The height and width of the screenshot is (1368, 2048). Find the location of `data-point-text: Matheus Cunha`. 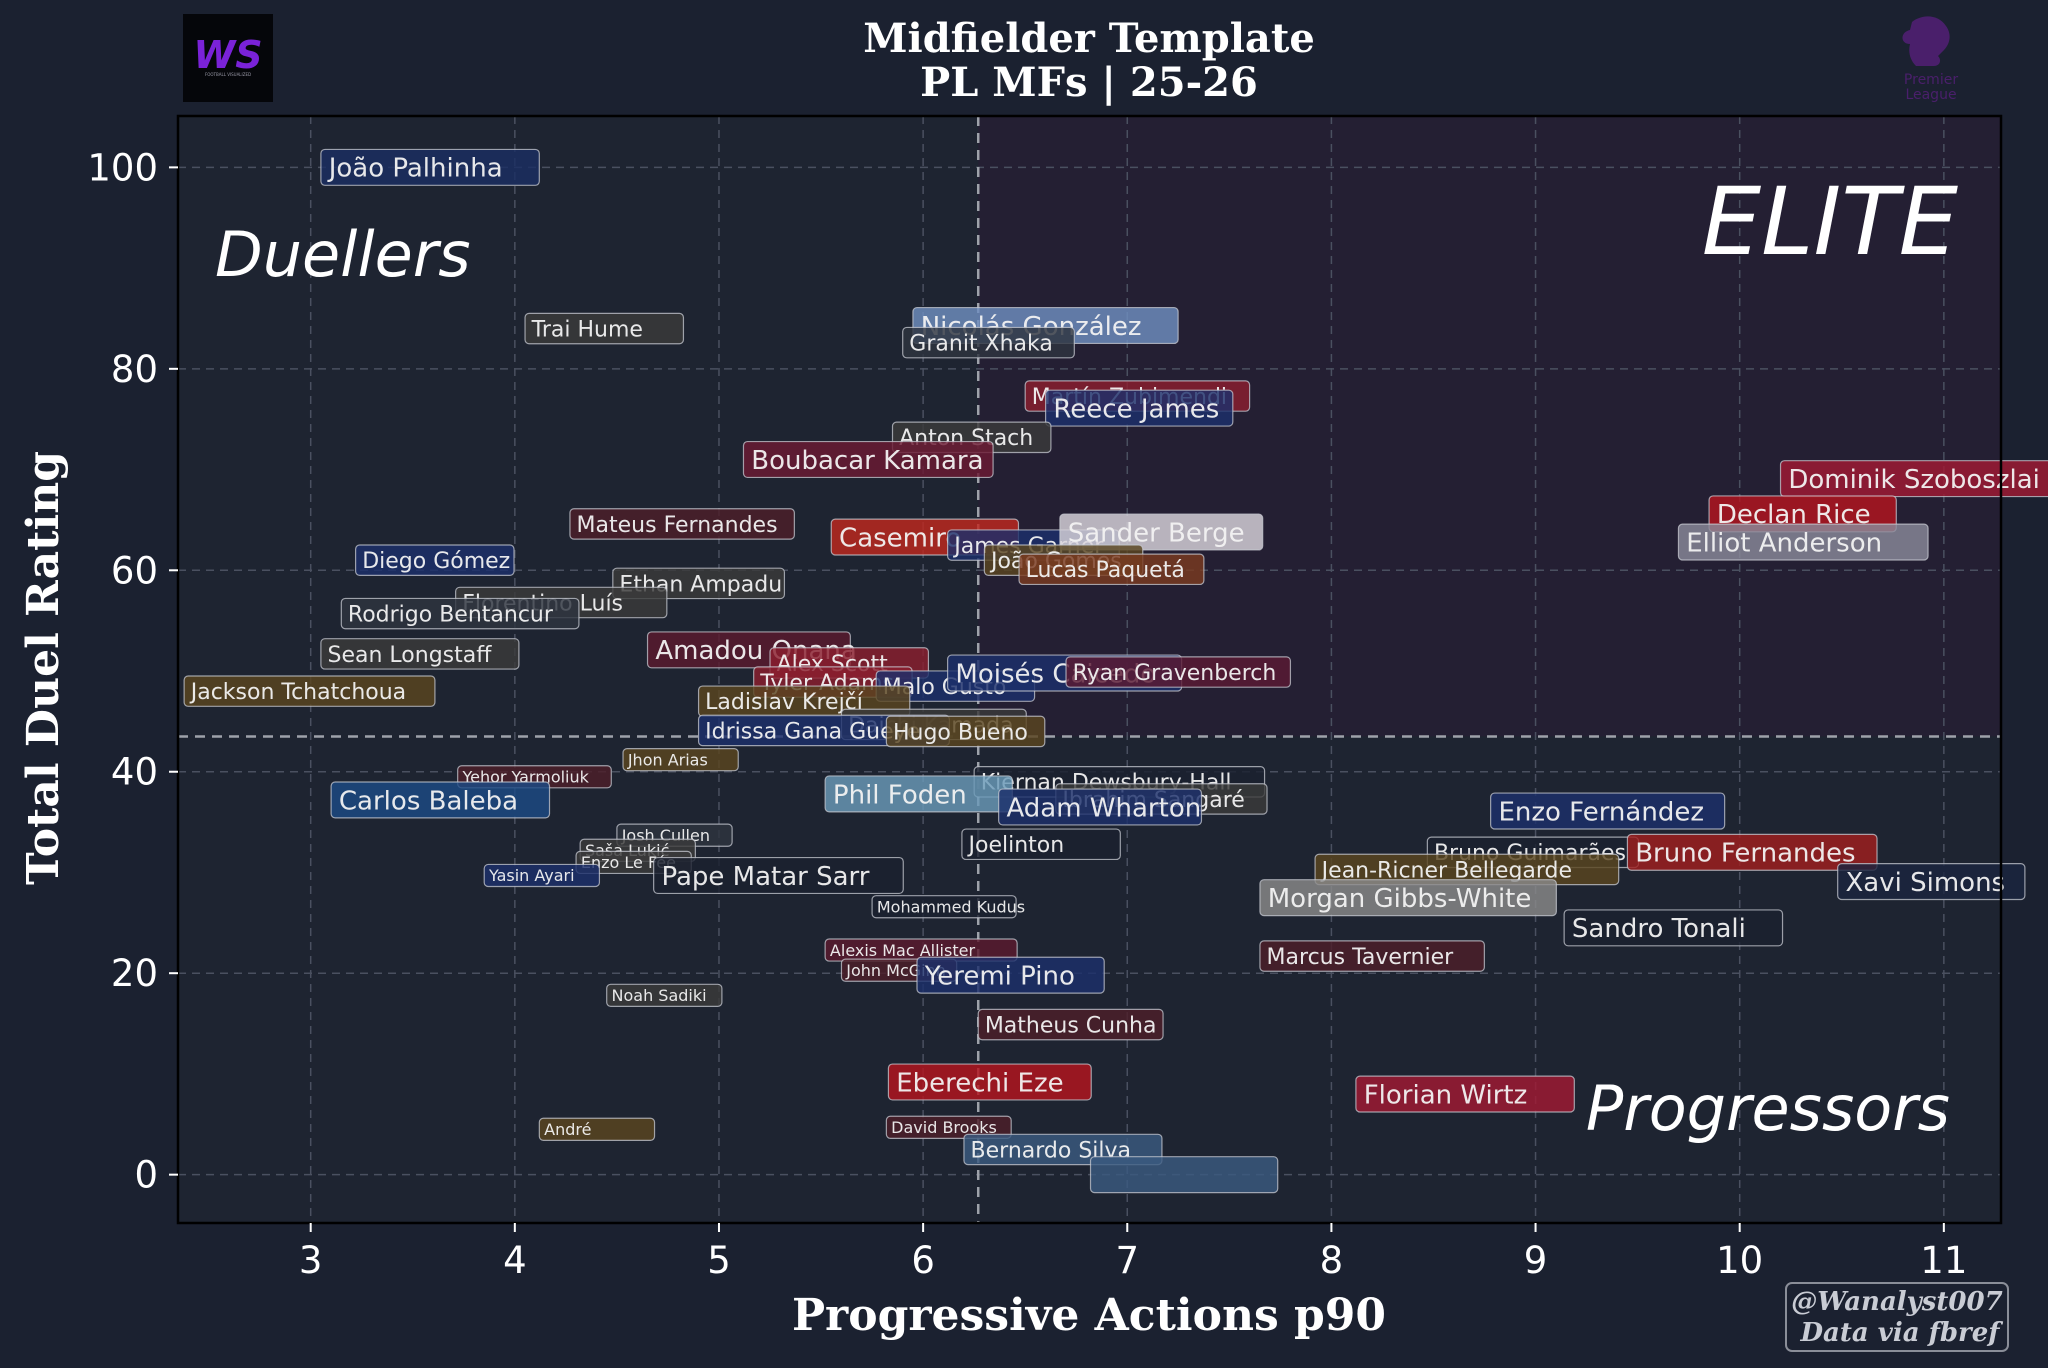

data-point-text: Matheus Cunha is located at coordinates (1071, 1025).